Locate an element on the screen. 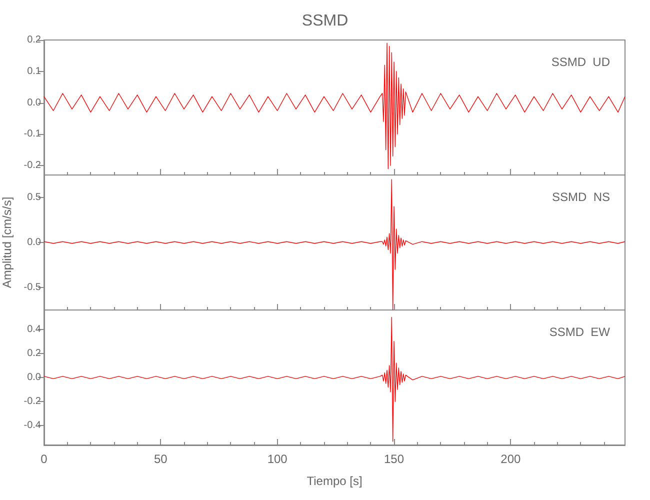  y-tick-label: -0.1 is located at coordinates (33, 134).